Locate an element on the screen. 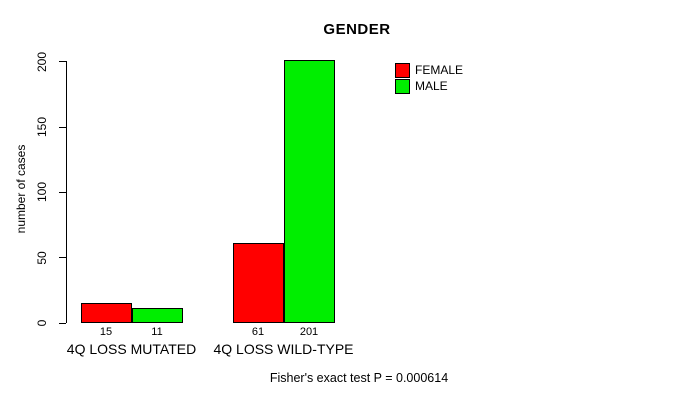  y-axis-line is located at coordinates (66, 192).